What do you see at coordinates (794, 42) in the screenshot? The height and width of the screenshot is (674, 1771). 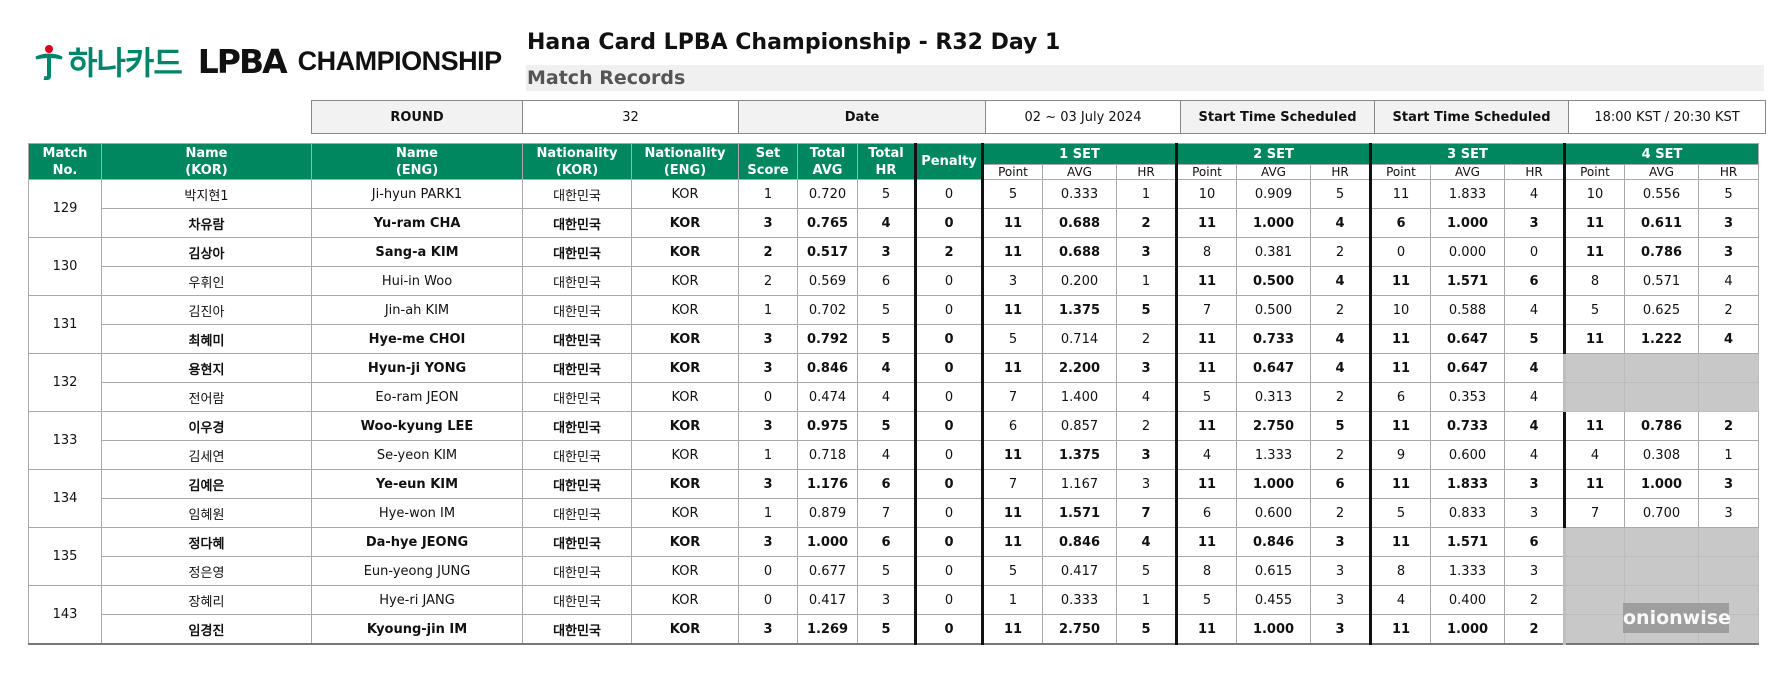 I see `page-title: Hana Card LPBA Championship - R32 Day 1` at bounding box center [794, 42].